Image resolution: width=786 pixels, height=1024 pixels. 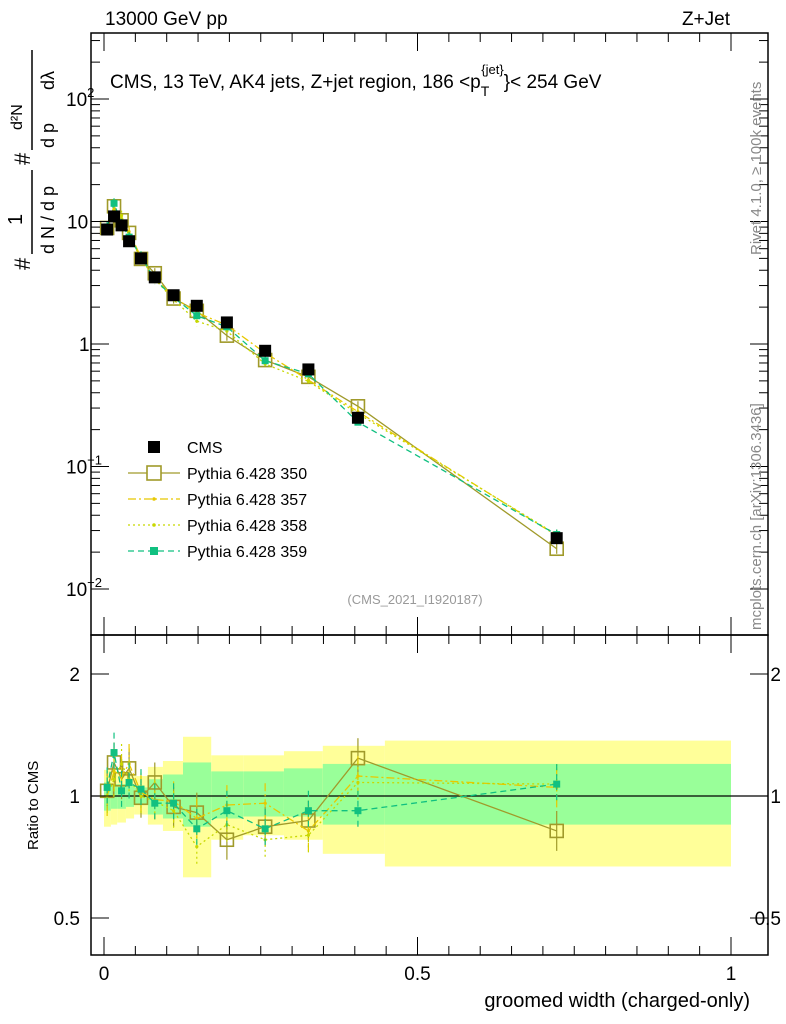 What do you see at coordinates (33, 805) in the screenshot?
I see `ratio-y-label: Ratio to CMS` at bounding box center [33, 805].